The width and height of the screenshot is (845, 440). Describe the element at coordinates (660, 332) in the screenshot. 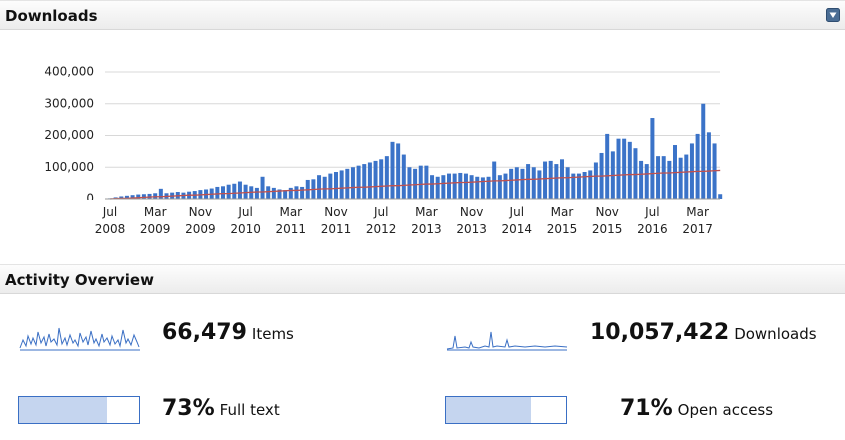

I see `stat-value: 10,057,422` at that location.